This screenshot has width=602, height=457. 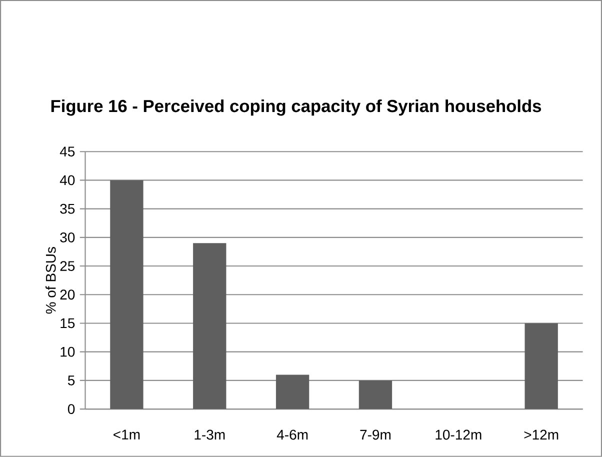 What do you see at coordinates (459, 435) in the screenshot?
I see `x-tick-label: 10-12m` at bounding box center [459, 435].